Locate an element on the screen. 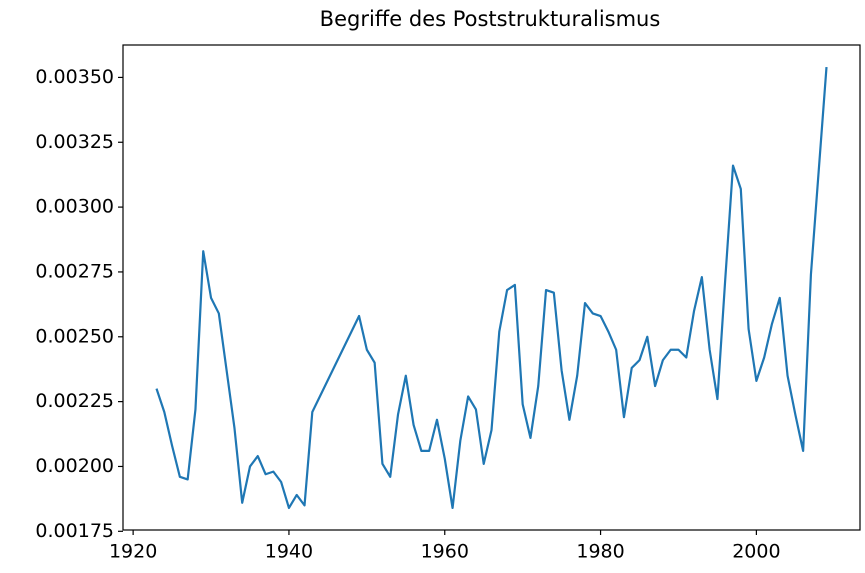 Image resolution: width=865 pixels, height=573 pixels. x-tick-label: 1980 is located at coordinates (600, 552).